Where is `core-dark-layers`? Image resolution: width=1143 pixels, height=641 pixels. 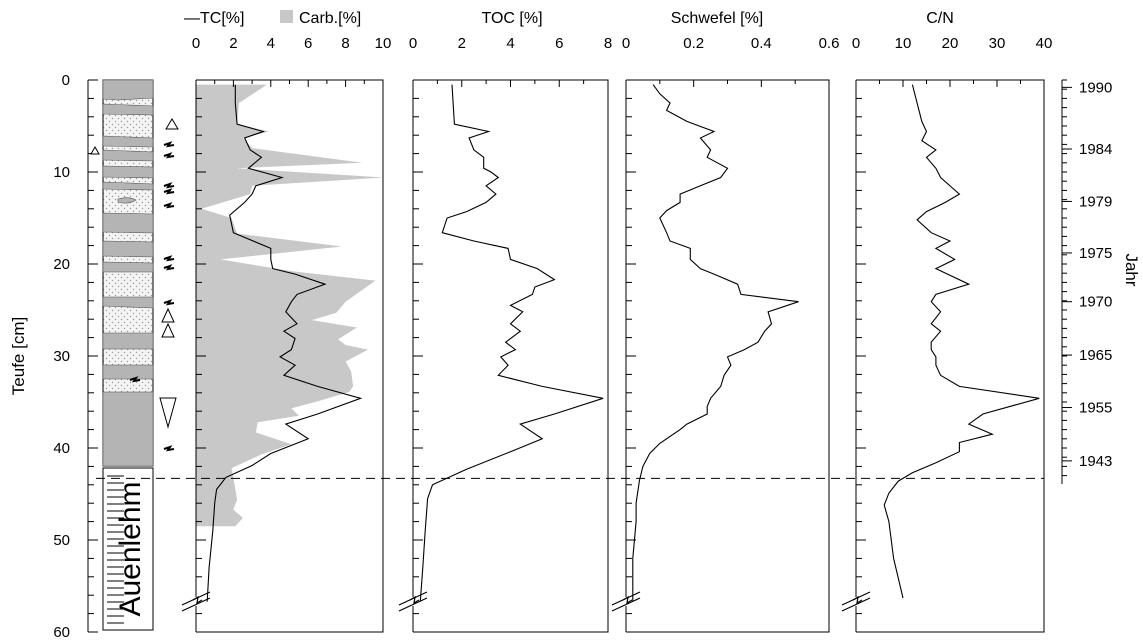
core-dark-layers is located at coordinates (128, 273).